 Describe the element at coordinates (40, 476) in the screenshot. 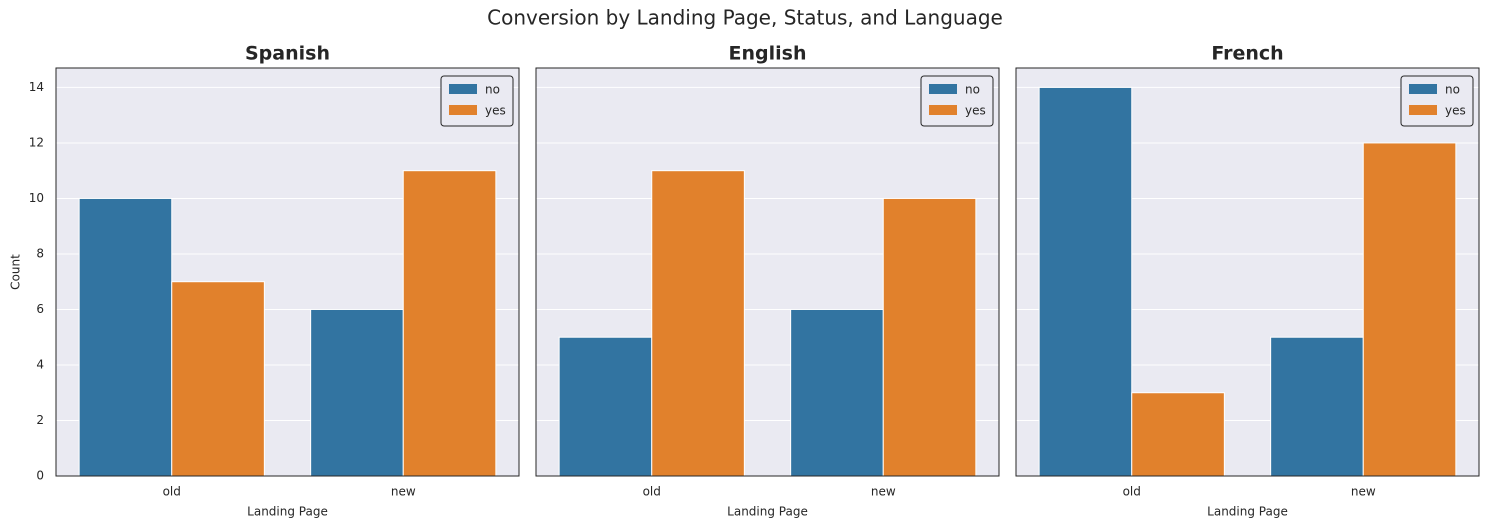

I see `y-tick-label: 0` at that location.